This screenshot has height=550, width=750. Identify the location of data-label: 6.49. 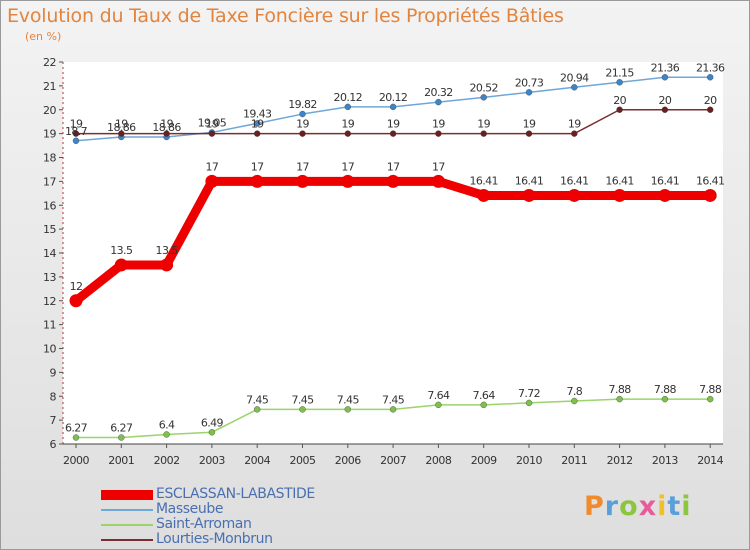
(212, 422).